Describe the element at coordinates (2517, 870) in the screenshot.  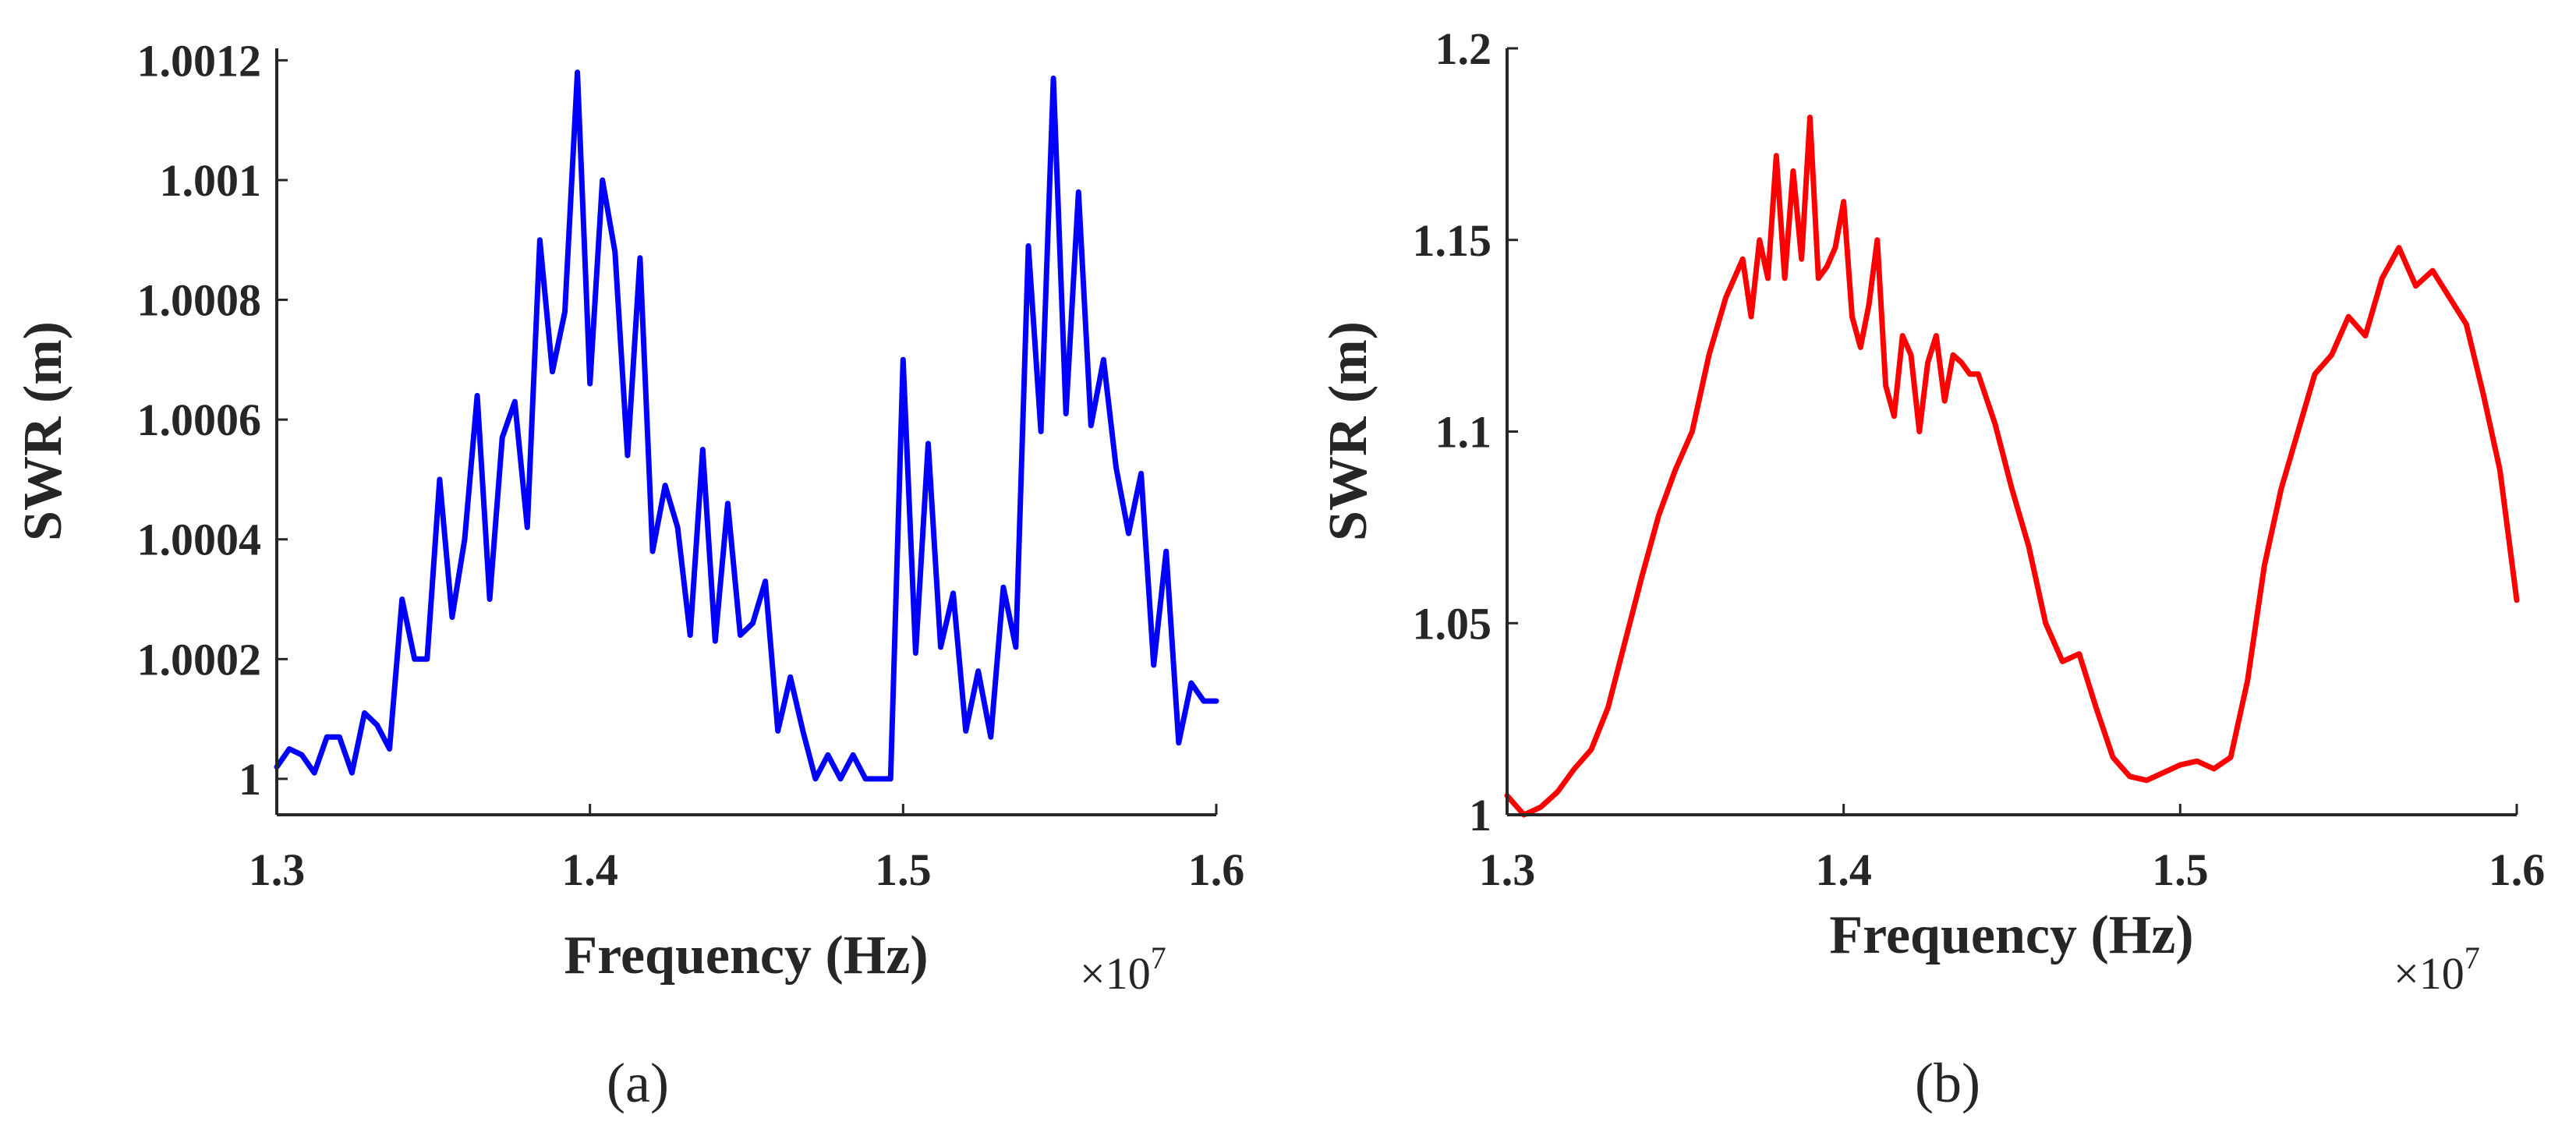
I see `x-tick-label-b-3: 1.6` at that location.